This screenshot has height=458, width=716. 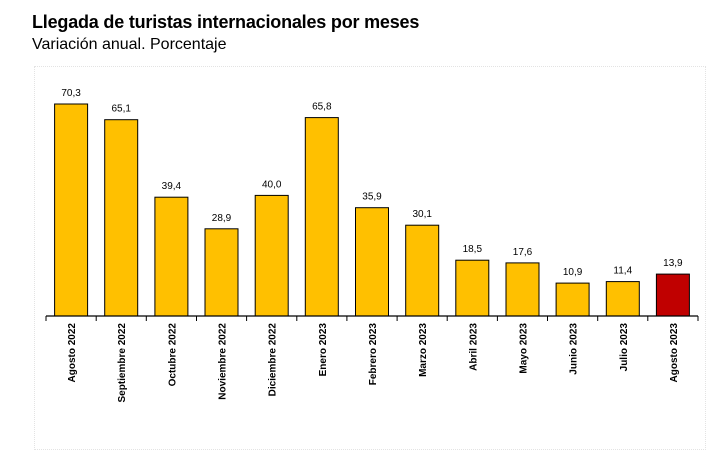 I want to click on data-label-5: 40,0, so click(x=272, y=184).